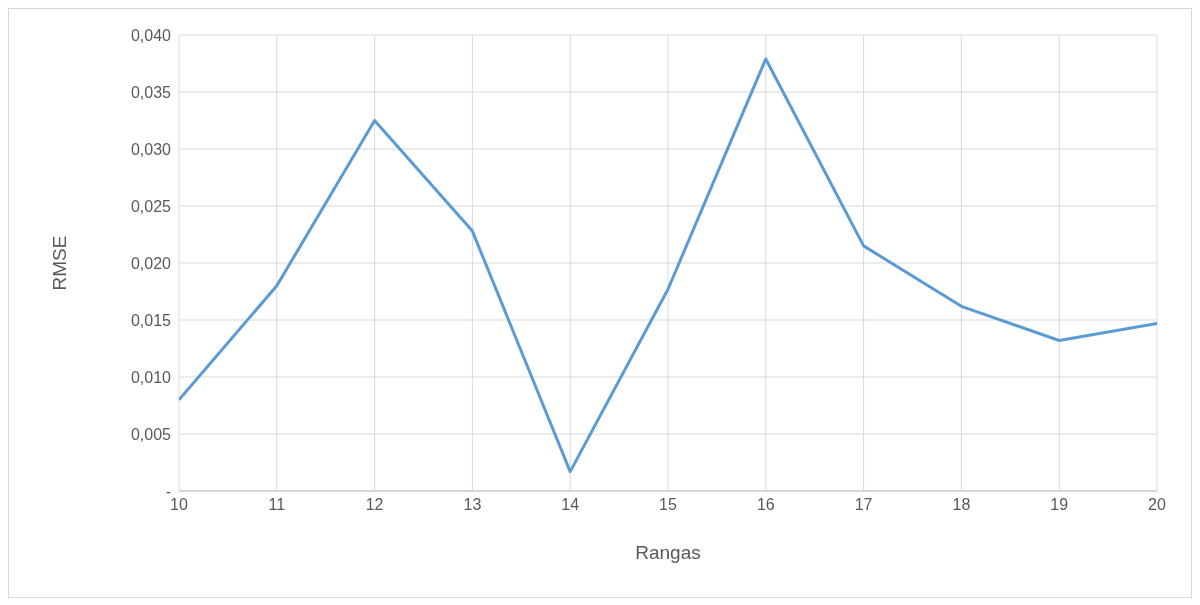 This screenshot has height=605, width=1200. Describe the element at coordinates (151, 434) in the screenshot. I see `y-tick-label: 0,005` at that location.